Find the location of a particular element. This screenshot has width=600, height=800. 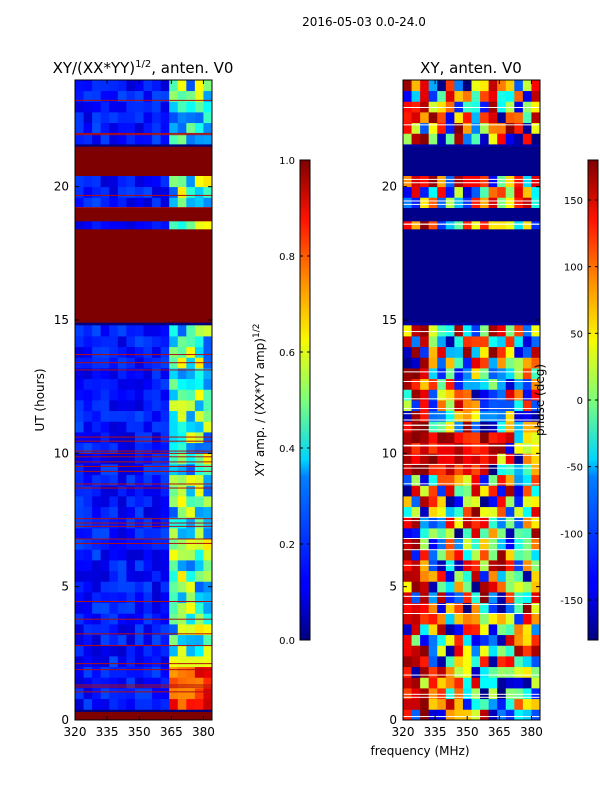

left-title-exponent: 1/2 is located at coordinates (143, 64).